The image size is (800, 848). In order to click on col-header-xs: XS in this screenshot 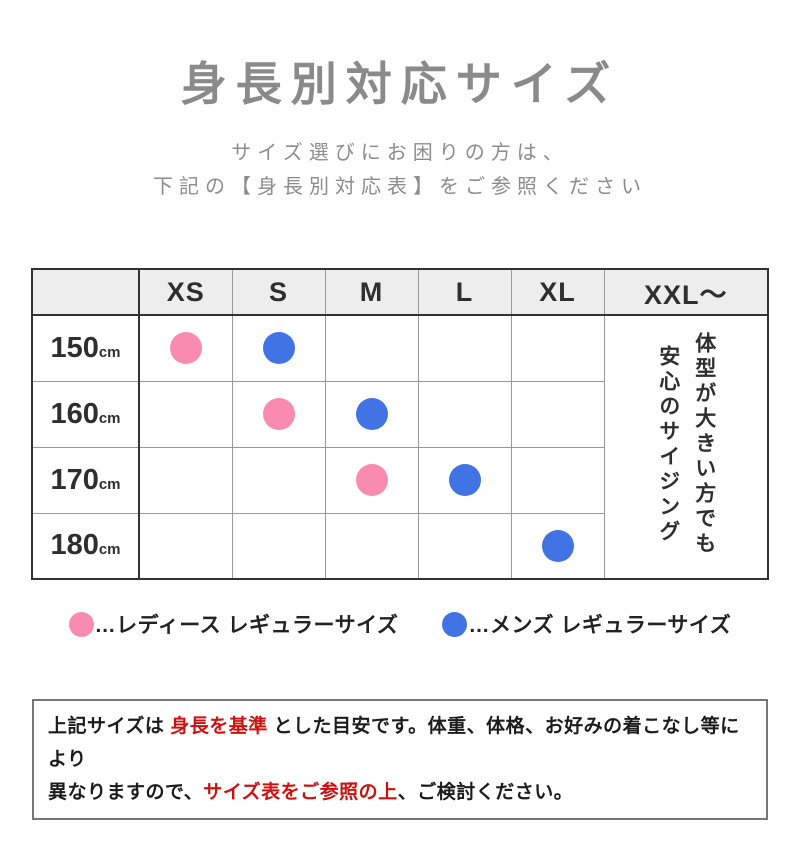, I will do `click(185, 292)`.